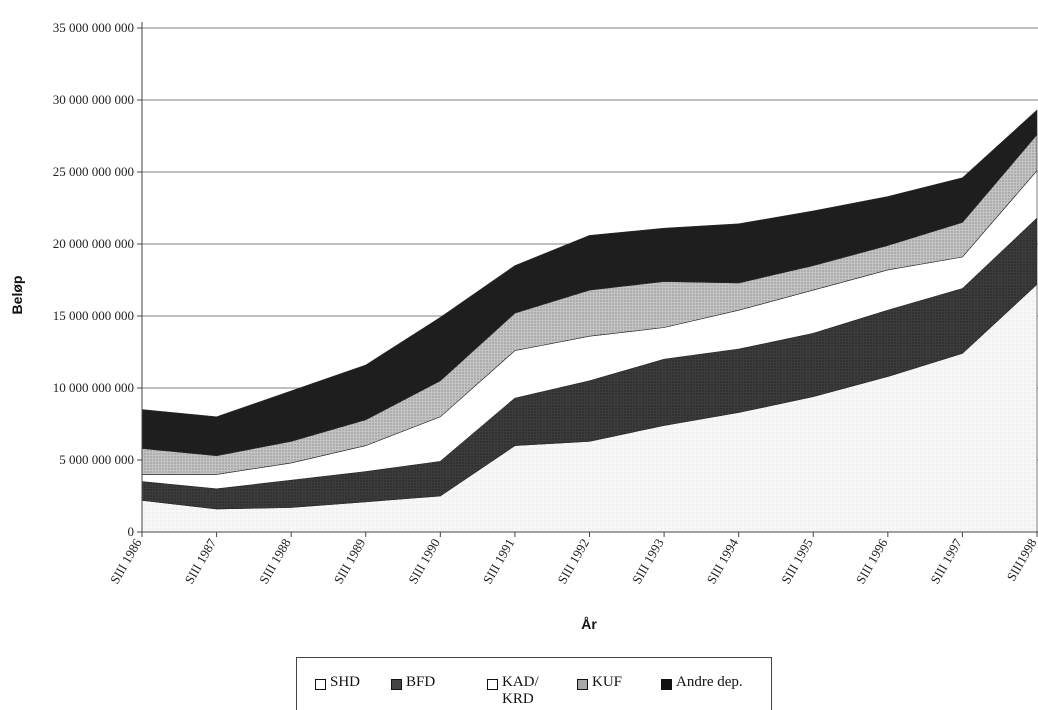 This screenshot has height=710, width=1038. What do you see at coordinates (421, 682) in the screenshot?
I see `legend-label-bfd: BFD` at bounding box center [421, 682].